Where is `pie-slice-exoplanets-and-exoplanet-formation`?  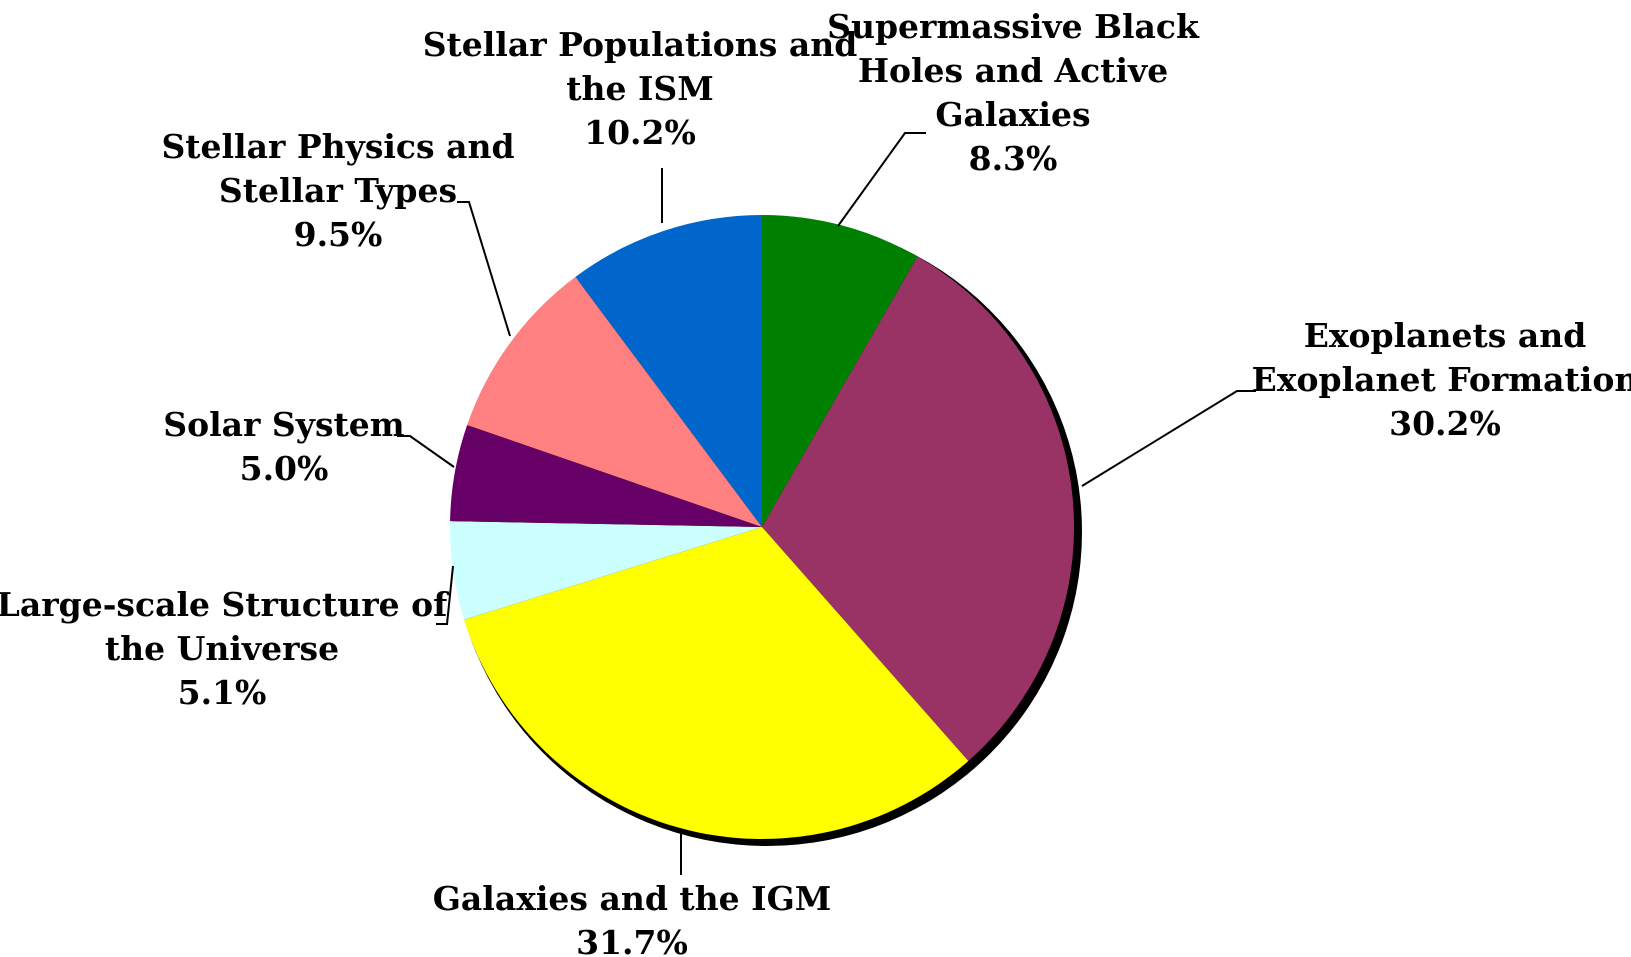
pie-slice-exoplanets-and-exoplanet-formation is located at coordinates (918, 509).